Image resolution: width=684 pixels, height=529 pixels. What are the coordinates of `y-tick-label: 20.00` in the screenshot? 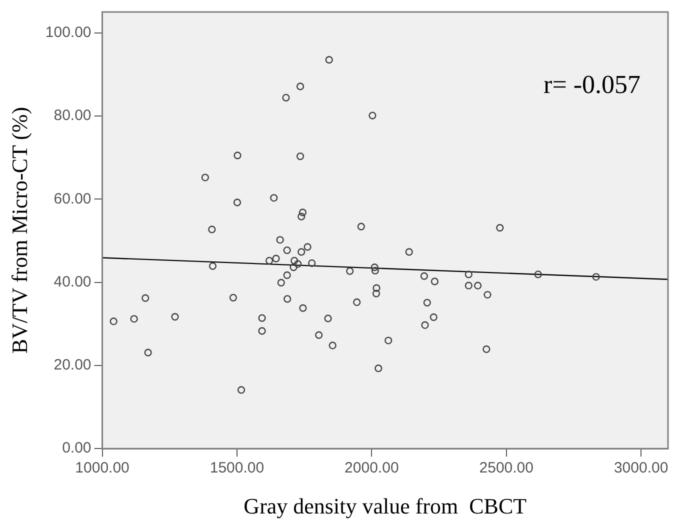 It's located at (73, 365).